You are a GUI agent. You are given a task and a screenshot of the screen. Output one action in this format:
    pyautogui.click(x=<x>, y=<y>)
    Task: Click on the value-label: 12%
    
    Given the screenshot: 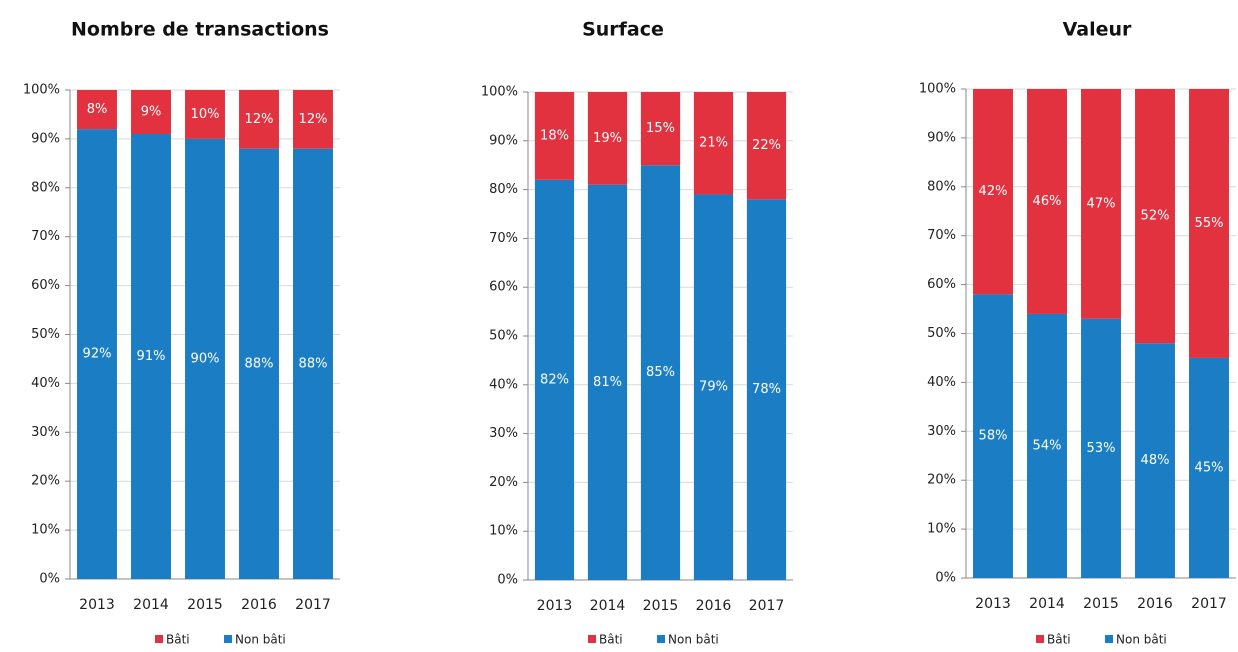 What is the action you would take?
    pyautogui.click(x=259, y=119)
    